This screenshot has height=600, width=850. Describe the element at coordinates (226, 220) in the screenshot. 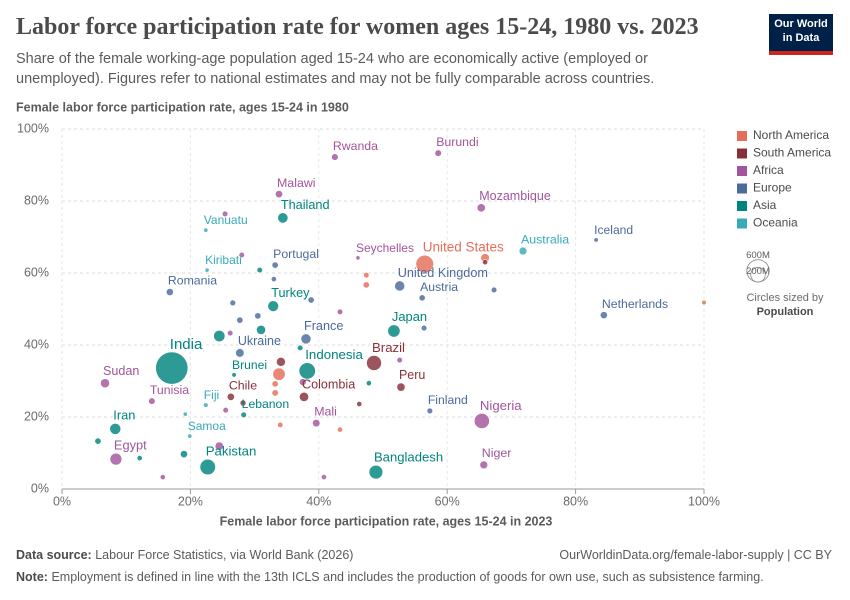

I see `point-label: Vanuatu` at that location.